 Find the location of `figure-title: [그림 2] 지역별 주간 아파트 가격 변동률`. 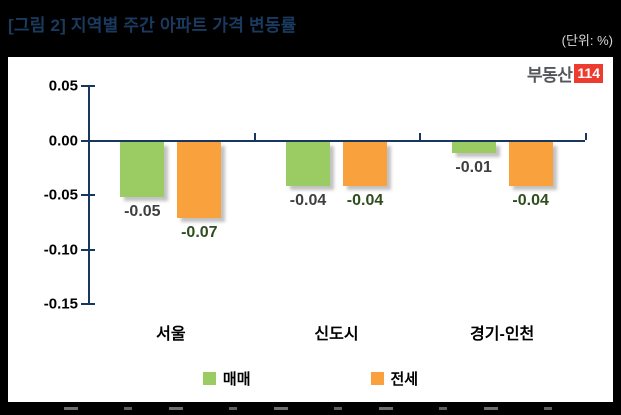

figure-title: [그림 2] 지역별 주간 아파트 가격 변동률 is located at coordinates (152, 25).